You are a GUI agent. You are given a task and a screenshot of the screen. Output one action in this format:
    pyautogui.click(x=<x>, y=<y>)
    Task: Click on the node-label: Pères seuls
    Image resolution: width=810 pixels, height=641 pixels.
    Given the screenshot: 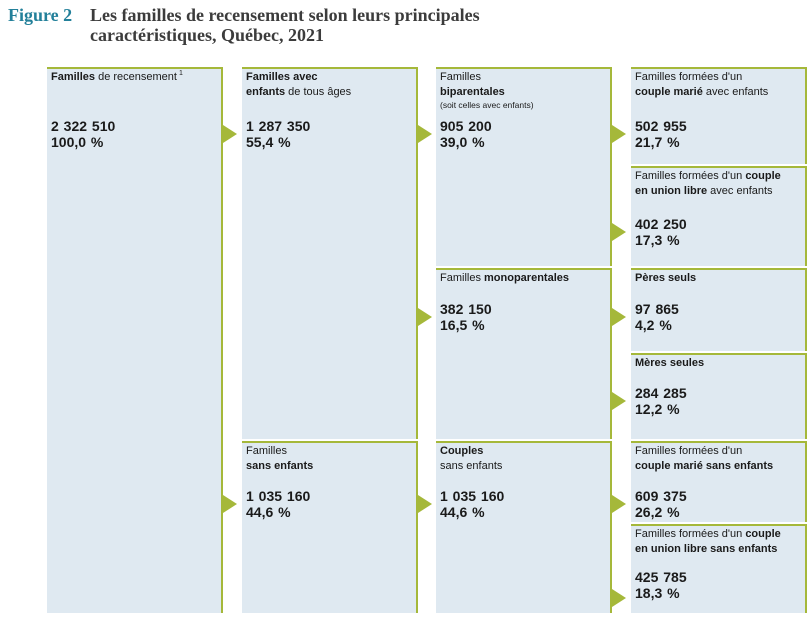 What is the action you would take?
    pyautogui.click(x=665, y=278)
    